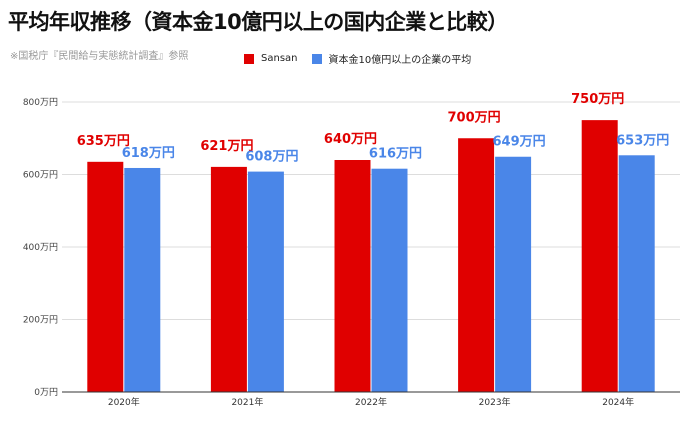 The width and height of the screenshot is (700, 426). What do you see at coordinates (597, 99) in the screenshot?
I see `data-label: 750万円` at bounding box center [597, 99].